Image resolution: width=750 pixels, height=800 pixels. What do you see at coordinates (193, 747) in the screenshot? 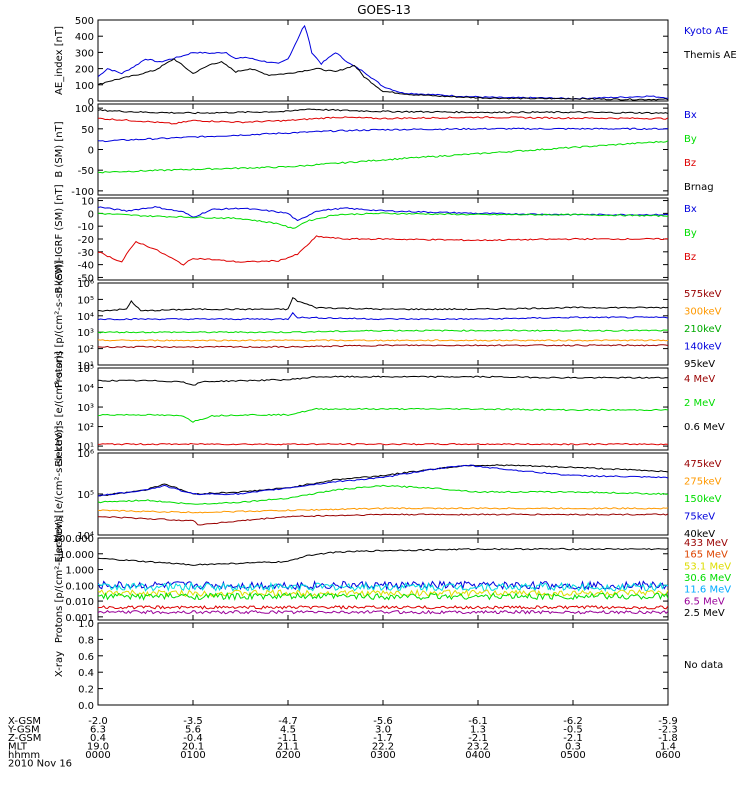
I see `x-axis-value: 20.1` at bounding box center [193, 747].